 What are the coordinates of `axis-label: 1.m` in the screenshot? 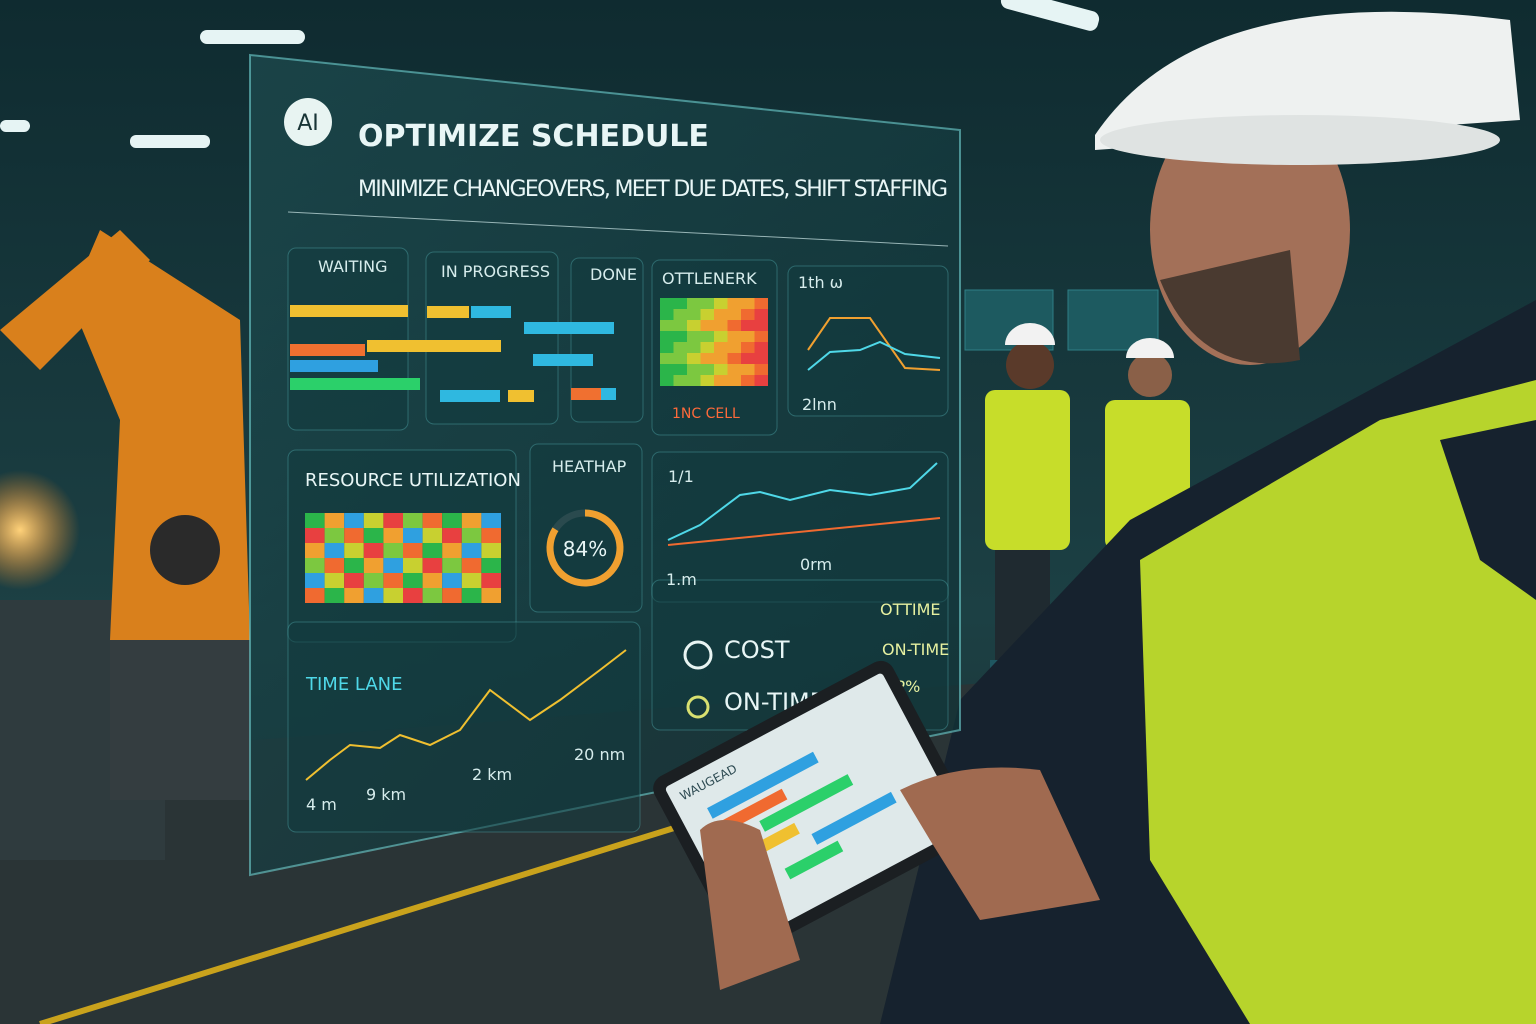 It's located at (681, 579).